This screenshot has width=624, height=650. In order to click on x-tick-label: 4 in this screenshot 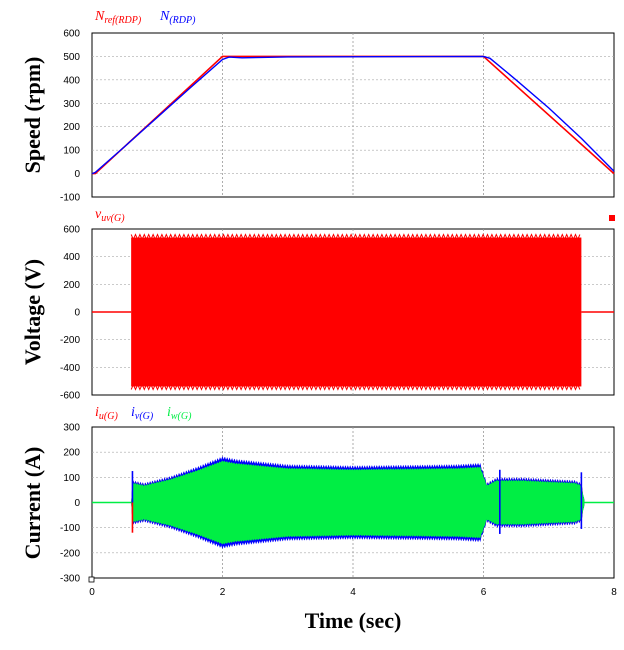, I will do `click(353, 592)`.